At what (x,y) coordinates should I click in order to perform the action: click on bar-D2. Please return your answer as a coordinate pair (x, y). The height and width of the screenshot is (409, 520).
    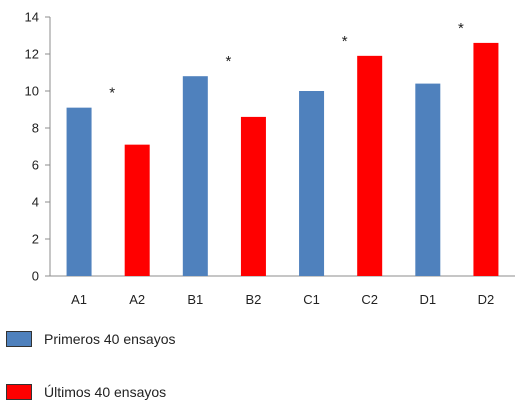
    Looking at the image, I should click on (486, 159).